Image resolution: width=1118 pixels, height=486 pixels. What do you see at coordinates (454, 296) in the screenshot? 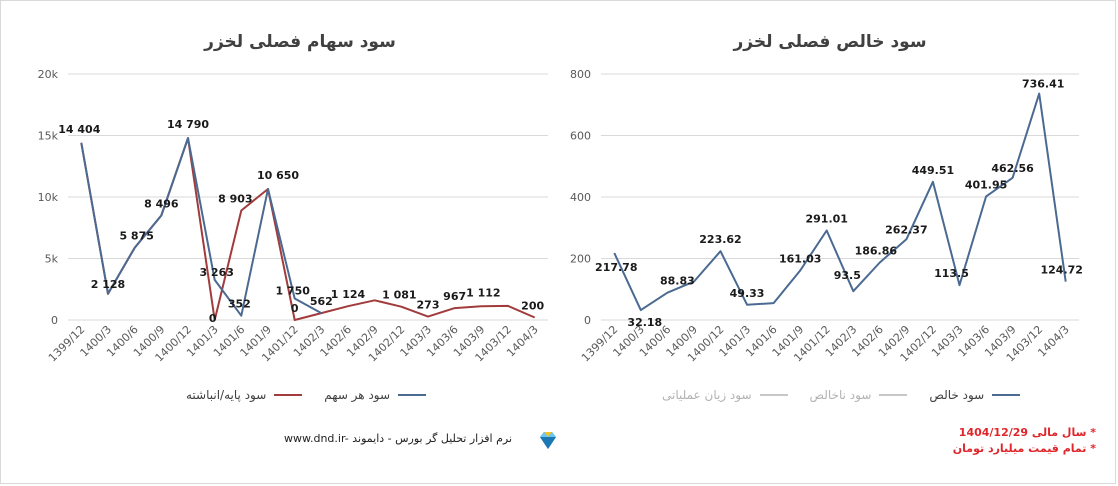
I see `data-label: 967` at bounding box center [454, 296].